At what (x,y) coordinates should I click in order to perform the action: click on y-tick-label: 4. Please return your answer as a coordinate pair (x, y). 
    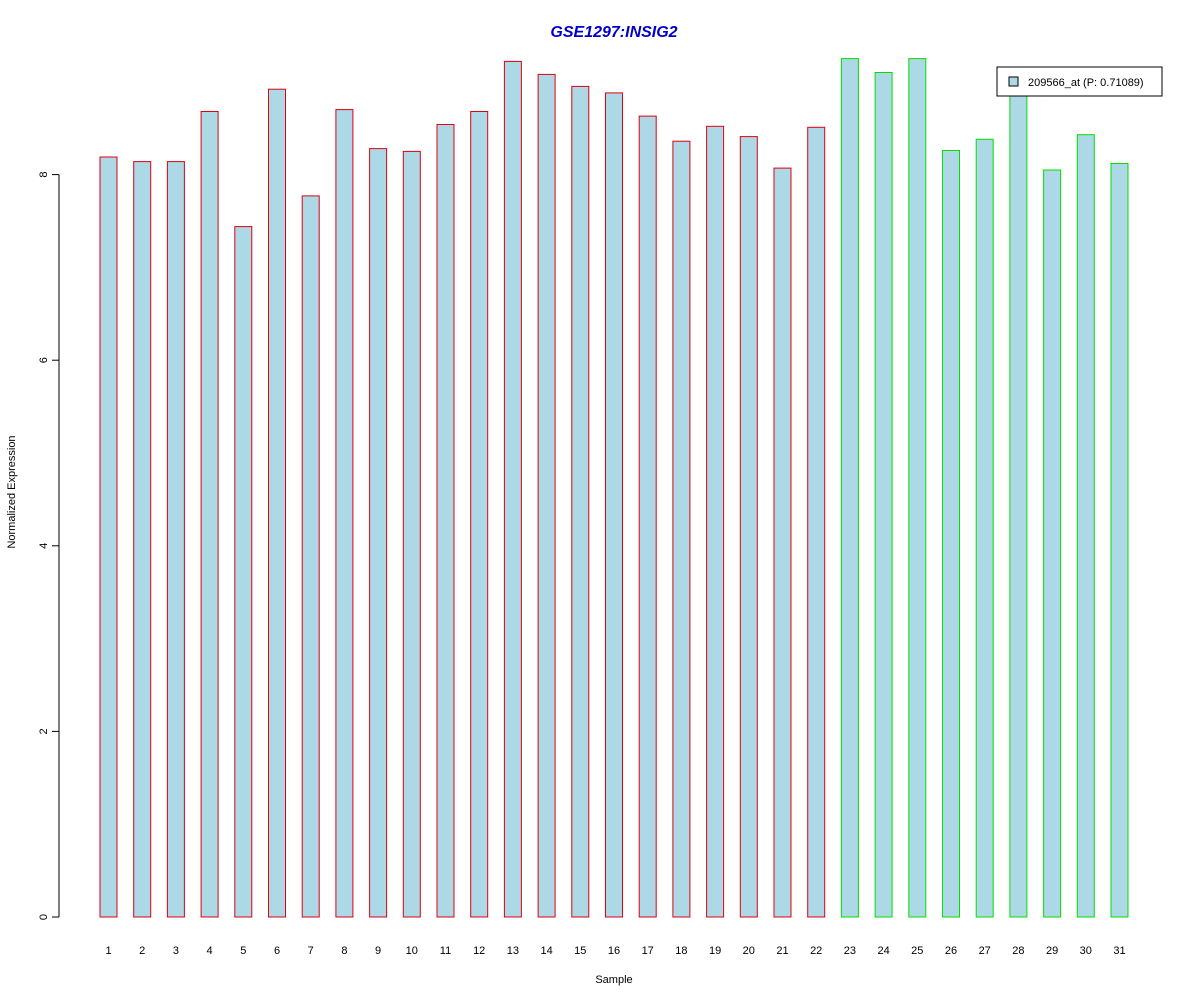
    Looking at the image, I should click on (44, 546).